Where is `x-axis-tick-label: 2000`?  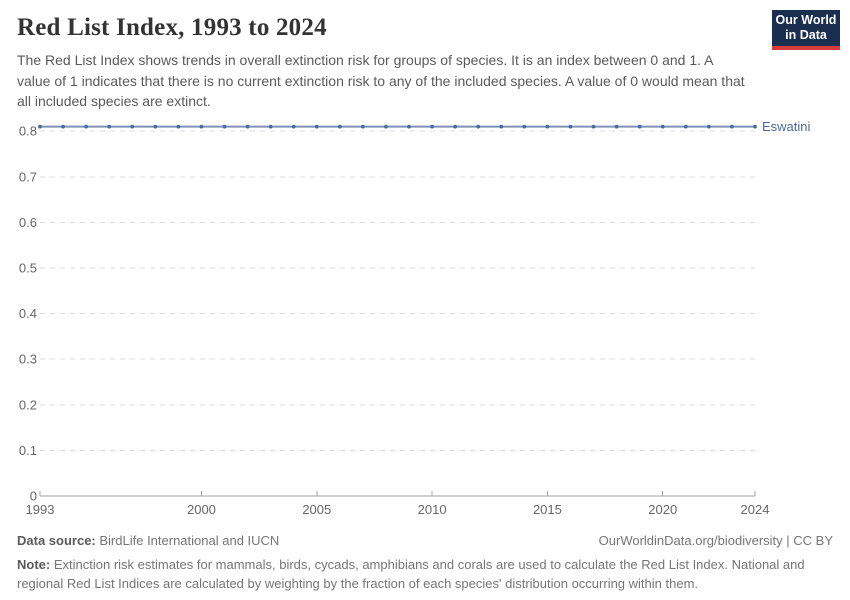 x-axis-tick-label: 2000 is located at coordinates (201, 509).